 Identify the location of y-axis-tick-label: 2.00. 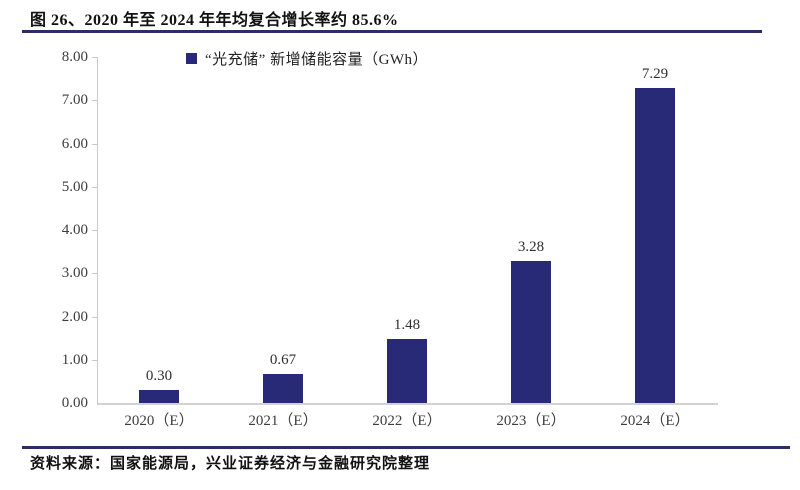
(74, 316).